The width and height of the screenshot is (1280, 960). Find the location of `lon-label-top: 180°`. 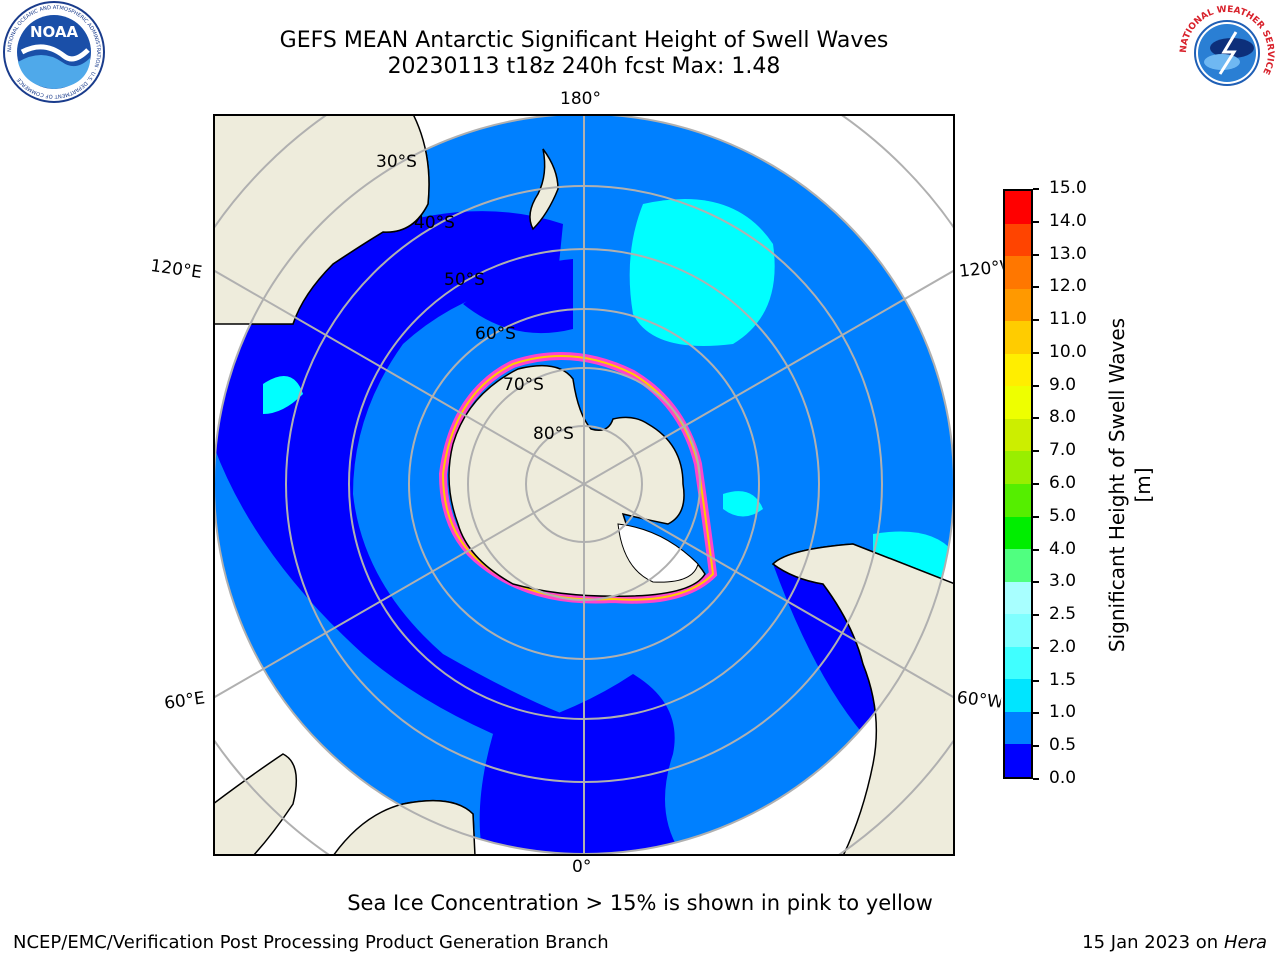

lon-label-top: 180° is located at coordinates (580, 99).